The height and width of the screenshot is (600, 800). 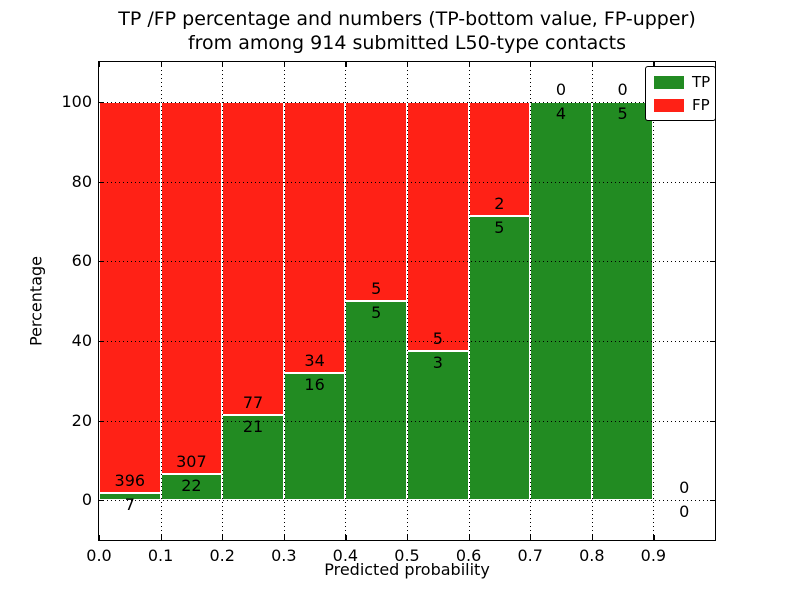 What do you see at coordinates (684, 512) in the screenshot?
I see `tp-count-label: 0` at bounding box center [684, 512].